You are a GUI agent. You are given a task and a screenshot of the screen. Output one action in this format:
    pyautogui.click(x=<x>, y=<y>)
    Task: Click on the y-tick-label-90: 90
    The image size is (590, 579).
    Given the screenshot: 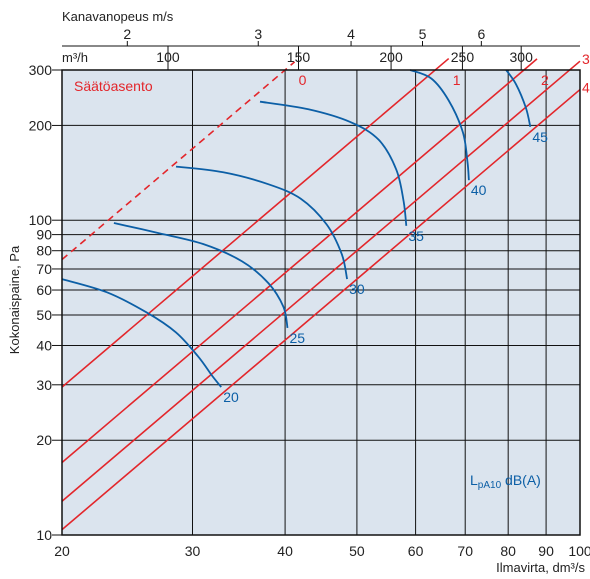 What is the action you would take?
    pyautogui.click(x=44, y=235)
    